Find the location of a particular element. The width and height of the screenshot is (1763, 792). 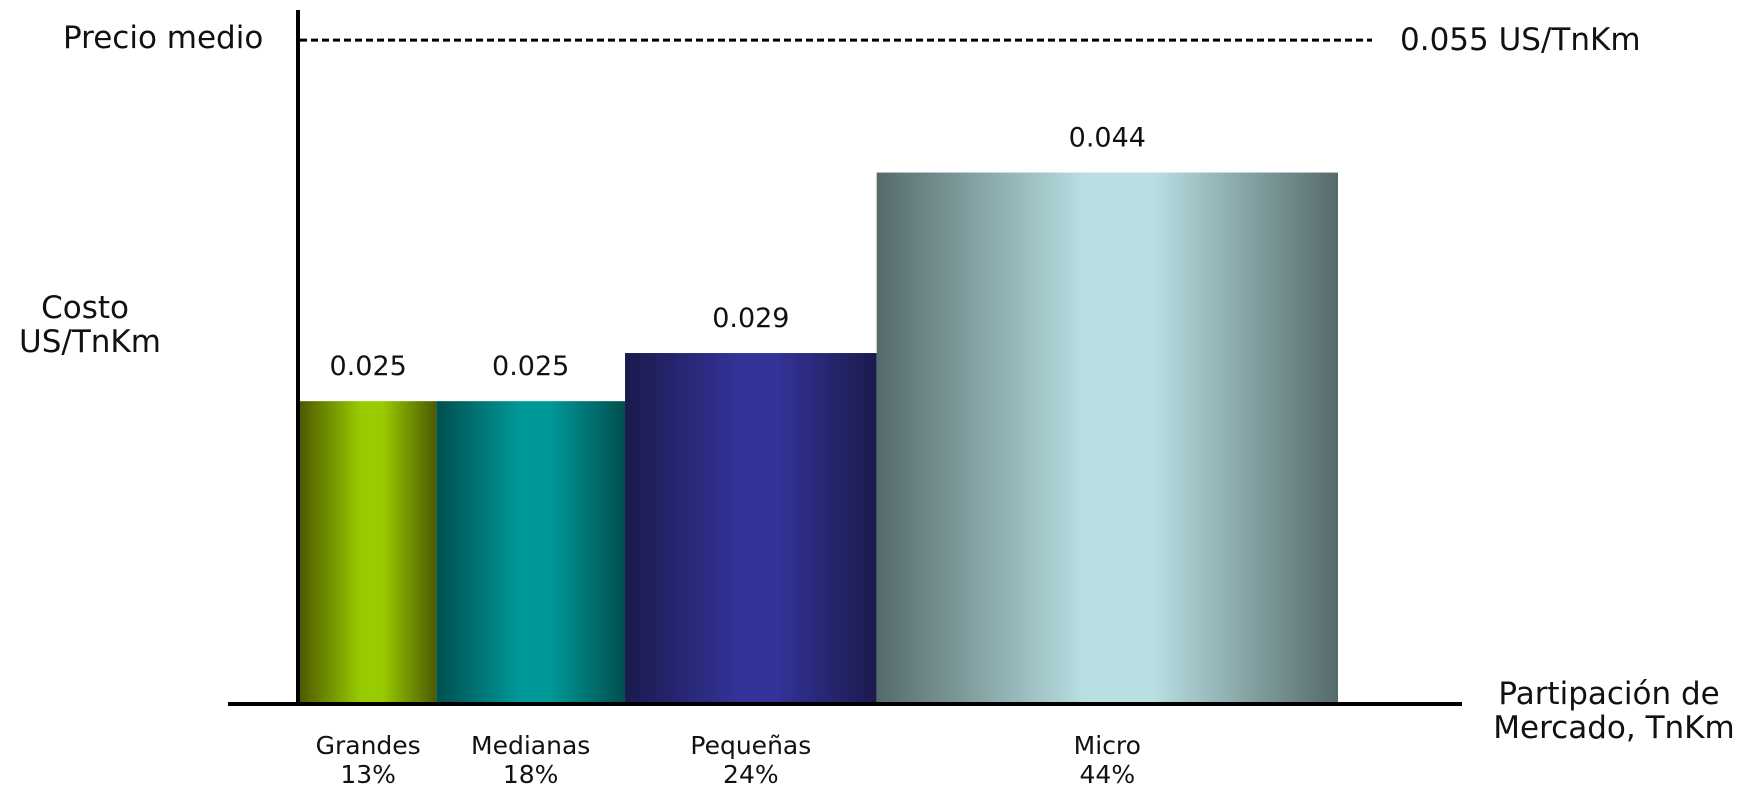

bar-medianas is located at coordinates (531, 551).